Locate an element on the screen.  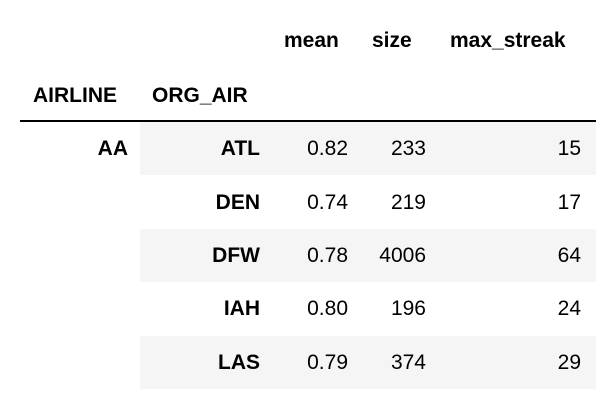
column-header-mean: mean is located at coordinates (311, 40).